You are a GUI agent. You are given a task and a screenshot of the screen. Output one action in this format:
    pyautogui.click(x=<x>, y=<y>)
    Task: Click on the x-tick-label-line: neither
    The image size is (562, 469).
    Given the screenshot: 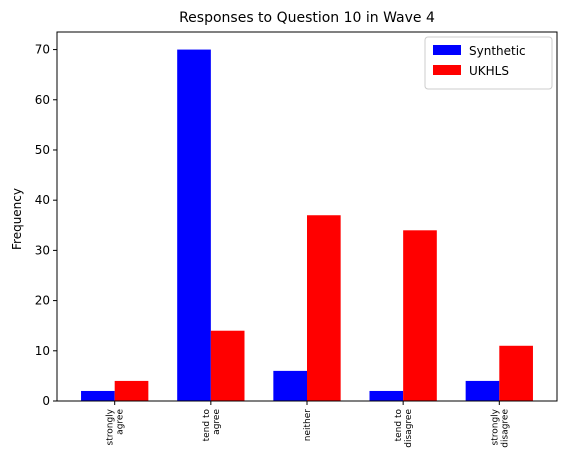 What is the action you would take?
    pyautogui.click(x=308, y=425)
    